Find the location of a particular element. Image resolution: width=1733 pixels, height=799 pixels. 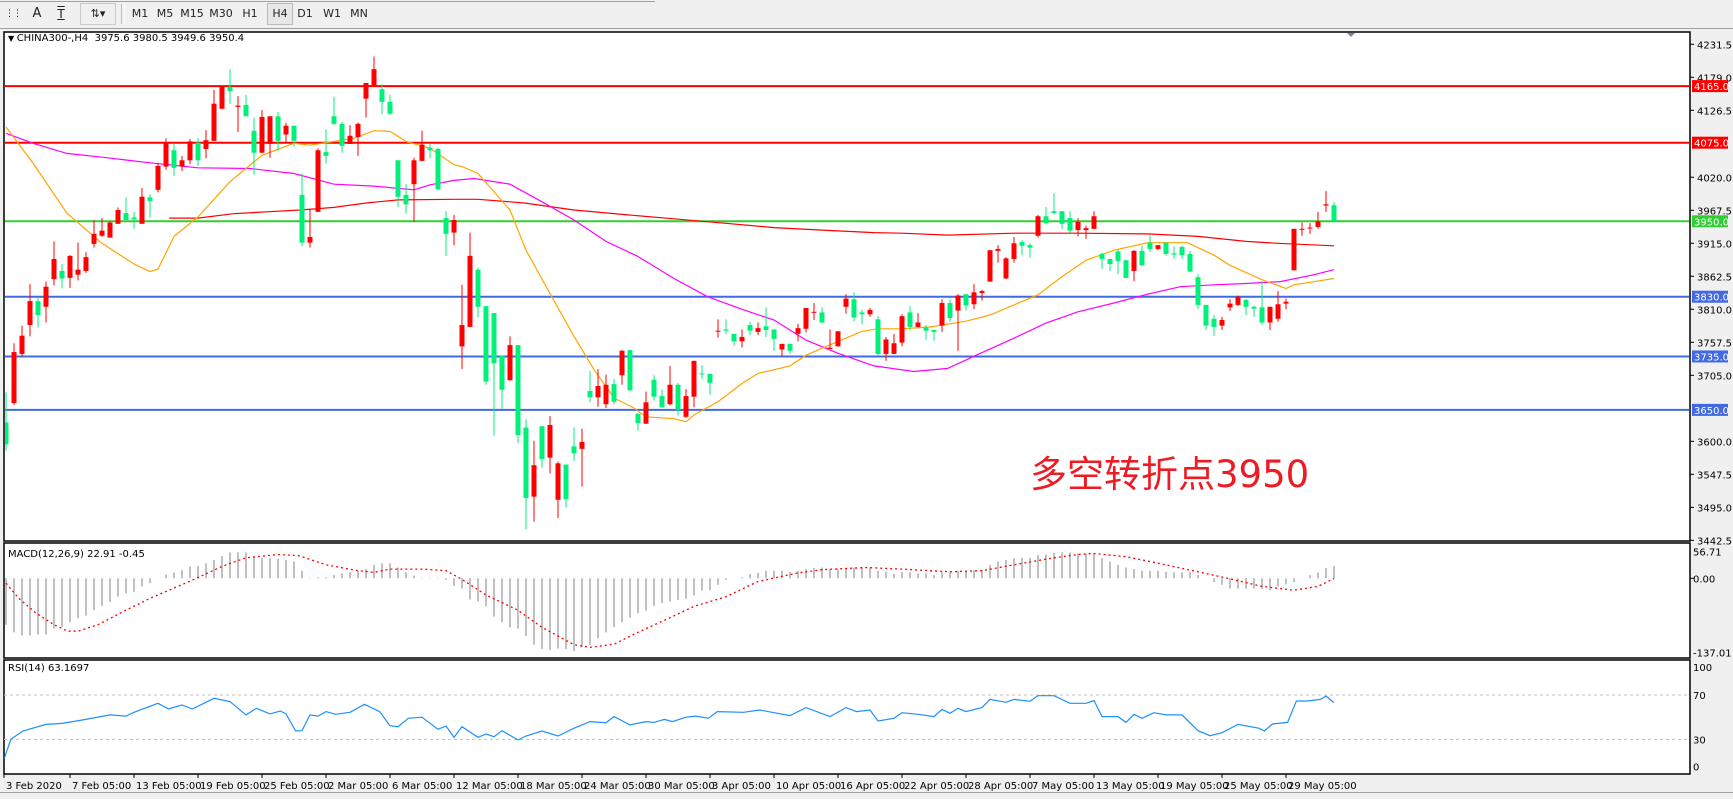

period-separators-icon: ⋮⋮ is located at coordinates (13, 14).